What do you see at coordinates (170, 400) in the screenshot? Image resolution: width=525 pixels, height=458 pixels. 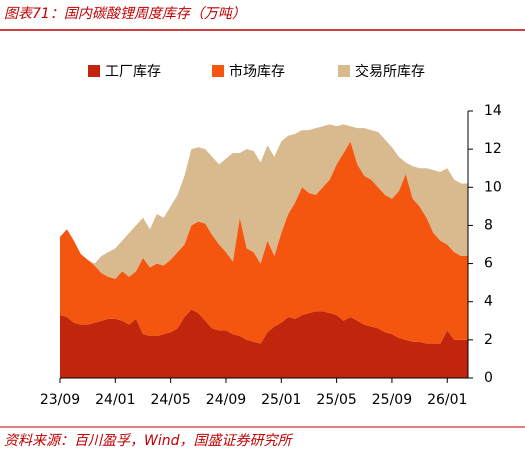 I see `x-tick-label: 24/05` at bounding box center [170, 400].